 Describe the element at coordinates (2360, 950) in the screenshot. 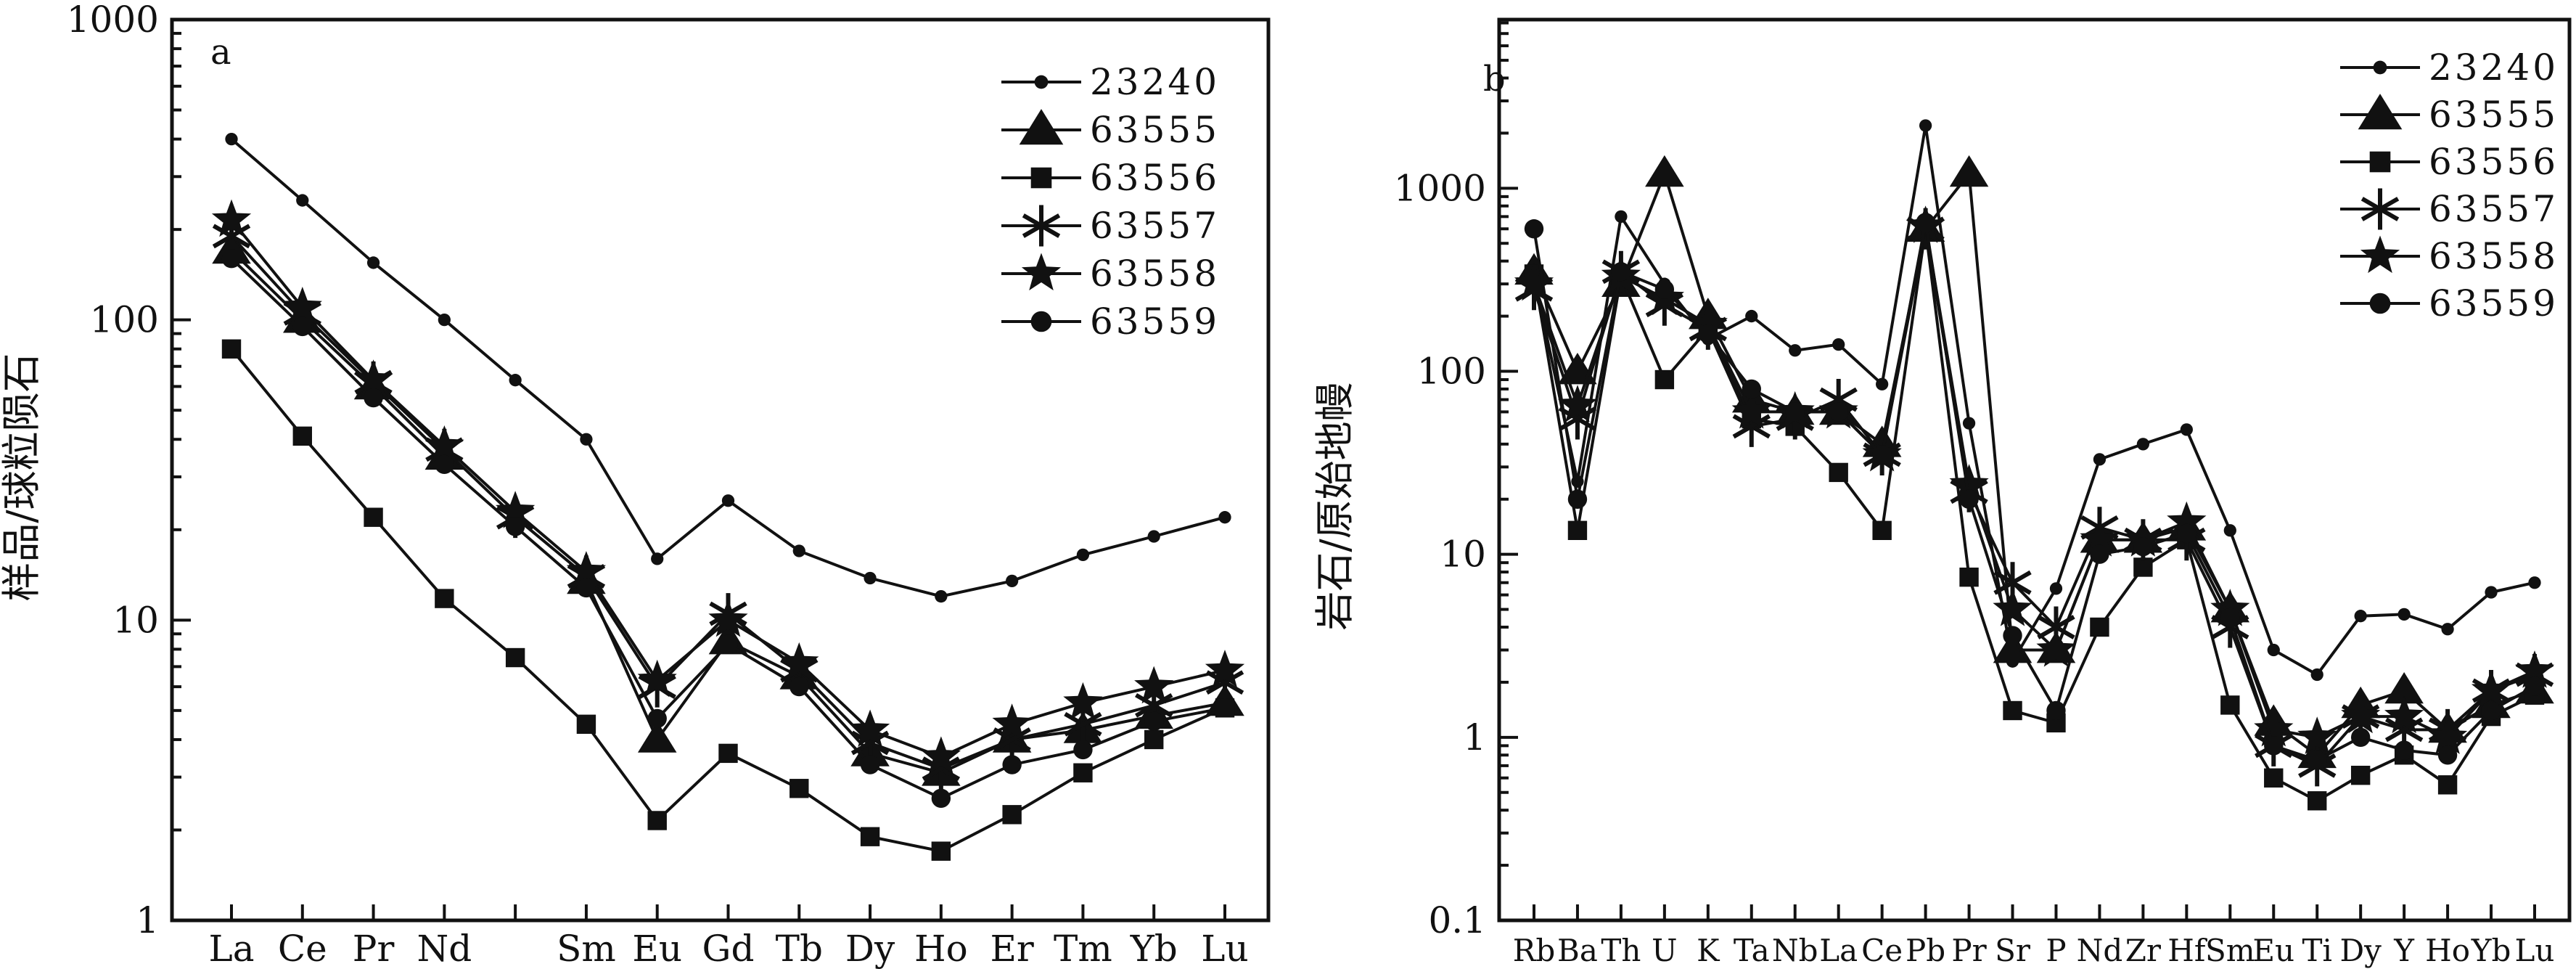

I see `x-tick-label: Dy` at that location.